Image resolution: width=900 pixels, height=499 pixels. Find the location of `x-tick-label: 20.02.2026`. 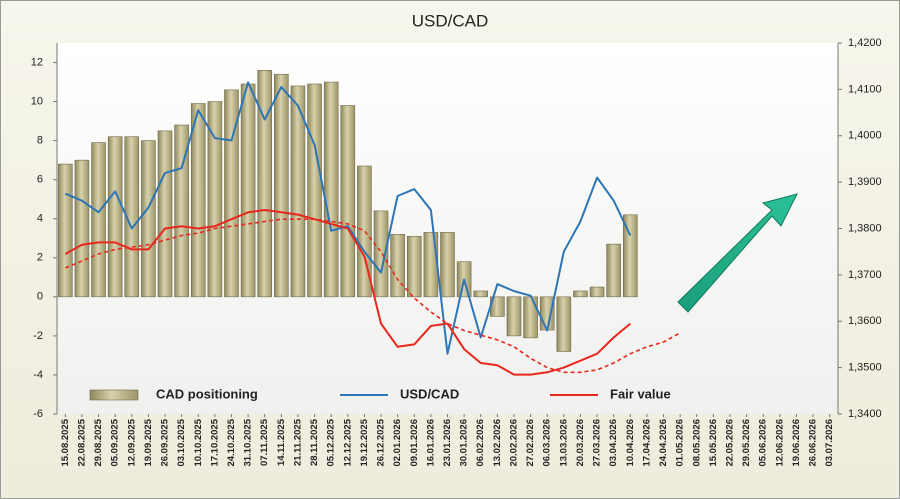

x-tick-label: 20.02.2026 is located at coordinates (513, 443).